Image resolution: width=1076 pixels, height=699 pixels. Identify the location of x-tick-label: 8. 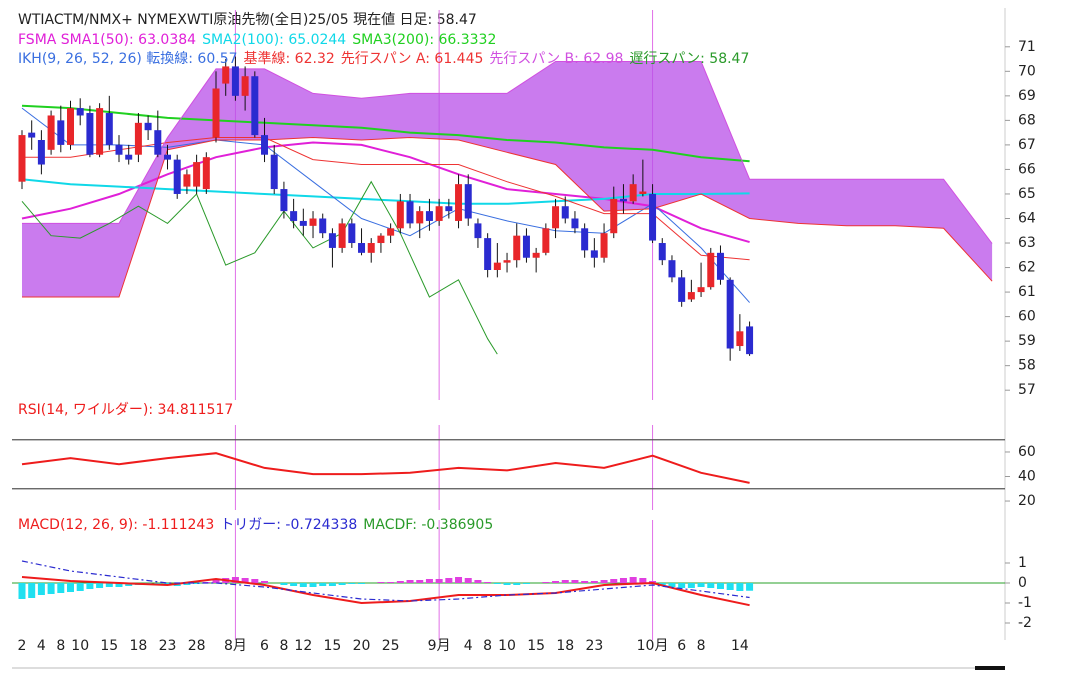
(60, 646).